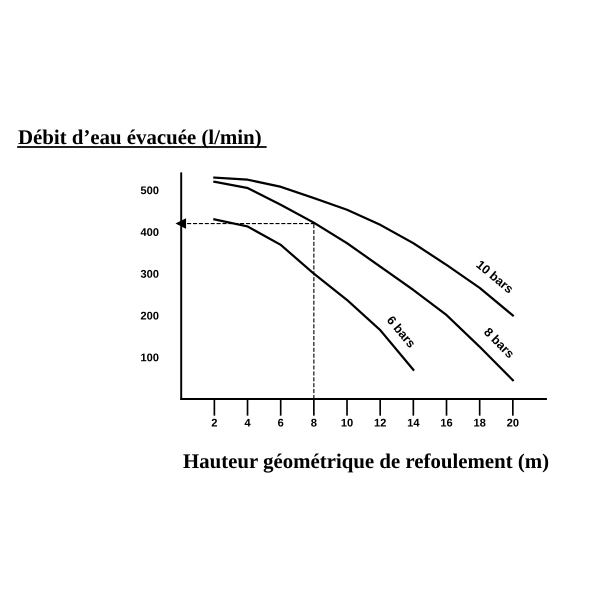  Describe the element at coordinates (380, 422) in the screenshot. I see `x-tick-label: 12` at that location.